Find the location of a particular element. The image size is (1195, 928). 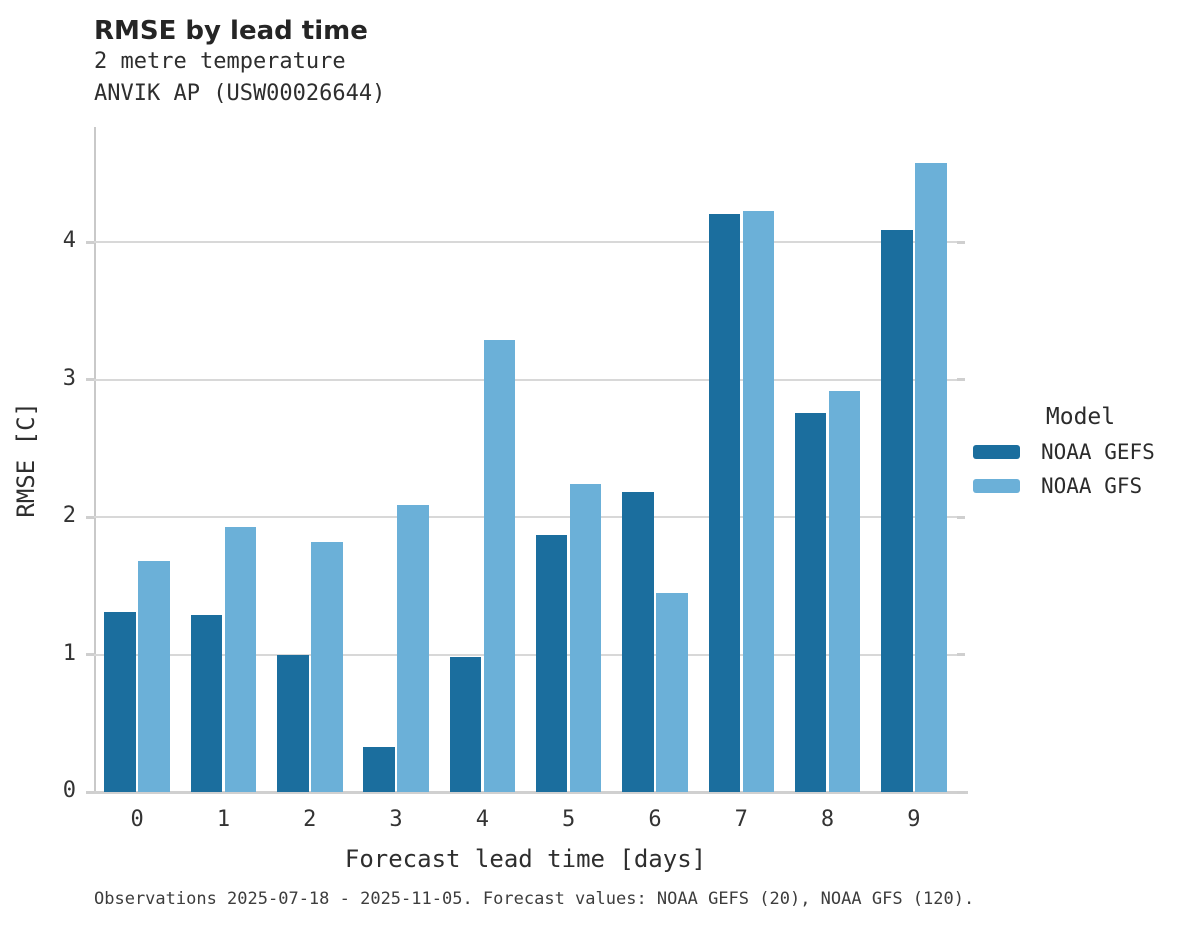

y-axis-line is located at coordinates (95, 459).